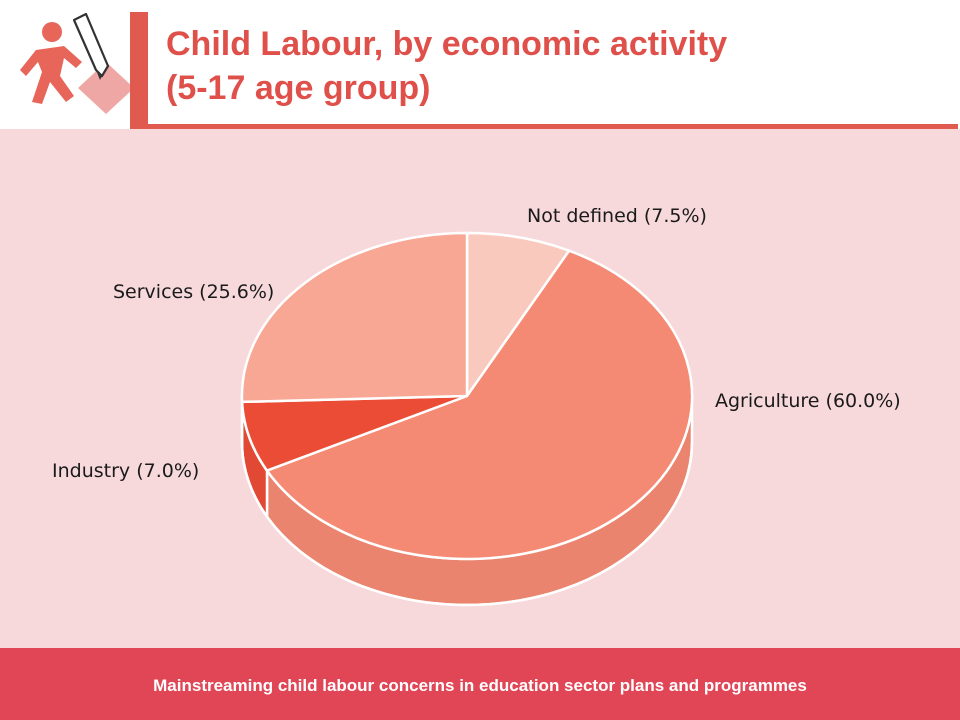  What do you see at coordinates (193, 292) in the screenshot?
I see `slice-label-services: Services (25.6%)` at bounding box center [193, 292].